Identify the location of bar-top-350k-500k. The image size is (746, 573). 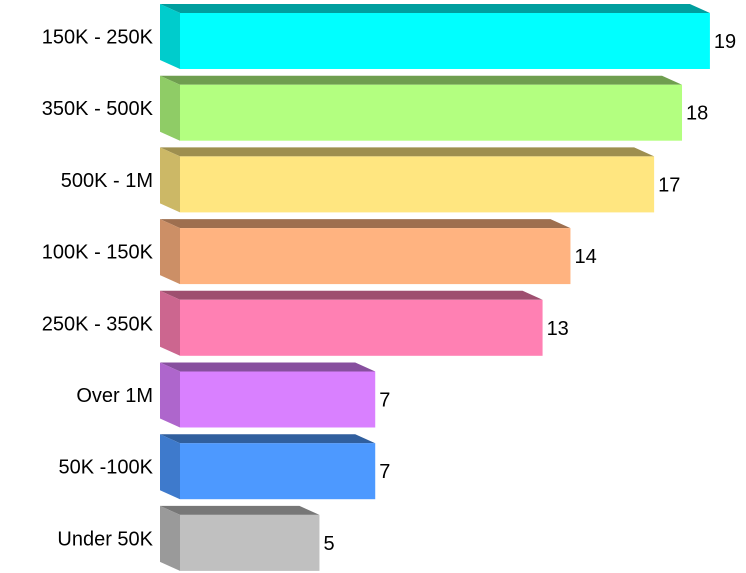
(421, 80).